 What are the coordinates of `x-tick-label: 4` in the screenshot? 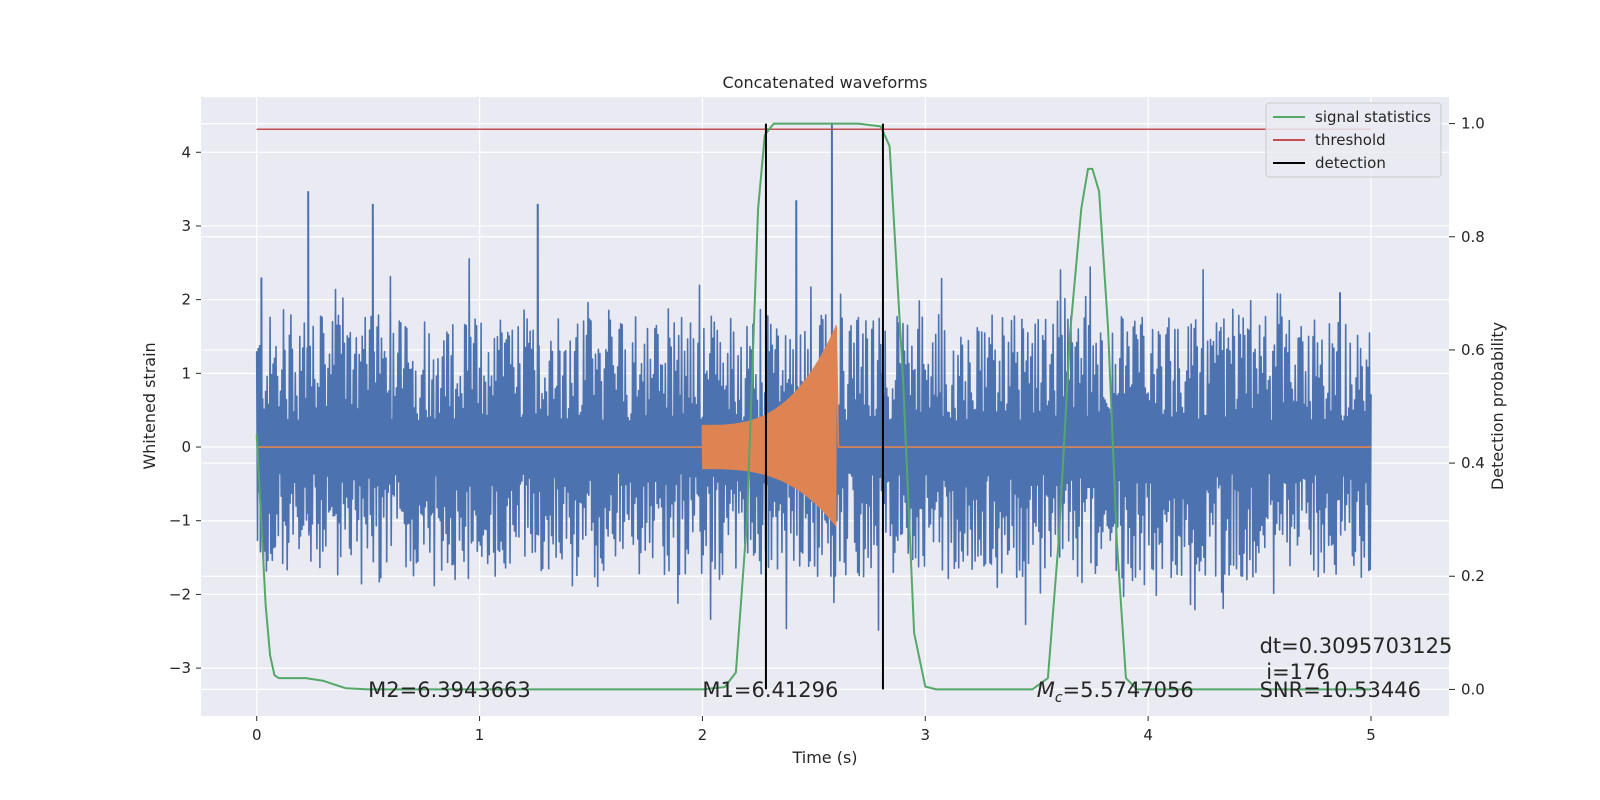 It's located at (1148, 735).